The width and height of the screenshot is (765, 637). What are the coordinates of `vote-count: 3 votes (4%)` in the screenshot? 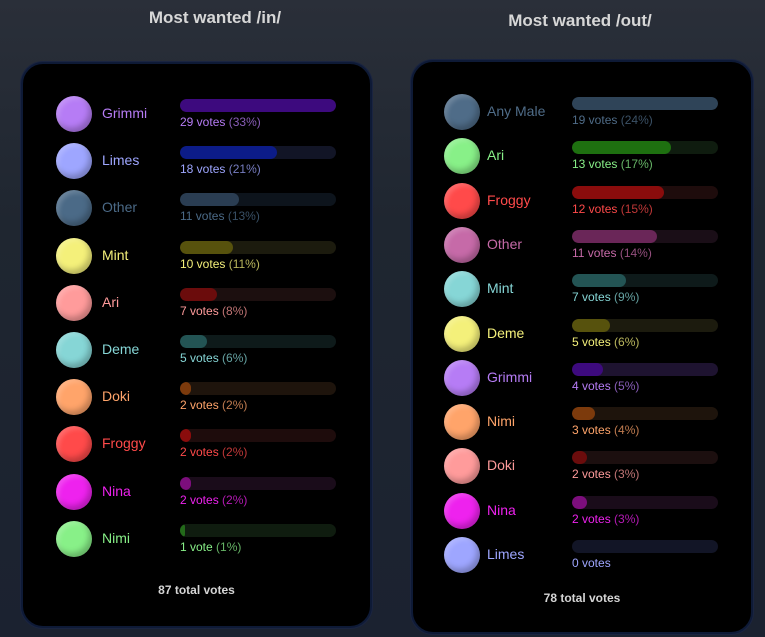 It's located at (605, 430).